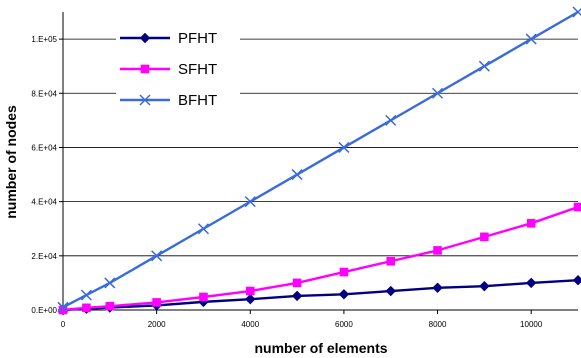 The height and width of the screenshot is (358, 581). What do you see at coordinates (197, 38) in the screenshot?
I see `legend-label-pfht: PFHT` at bounding box center [197, 38].